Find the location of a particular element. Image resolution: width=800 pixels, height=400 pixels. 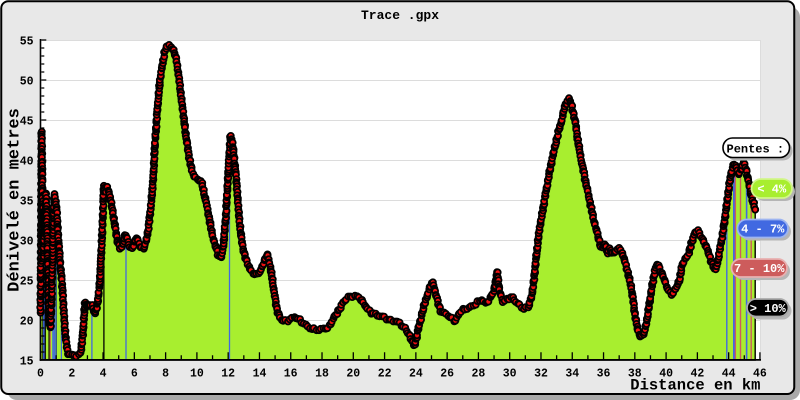

svg-text: 10 is located at coordinates (197, 374).